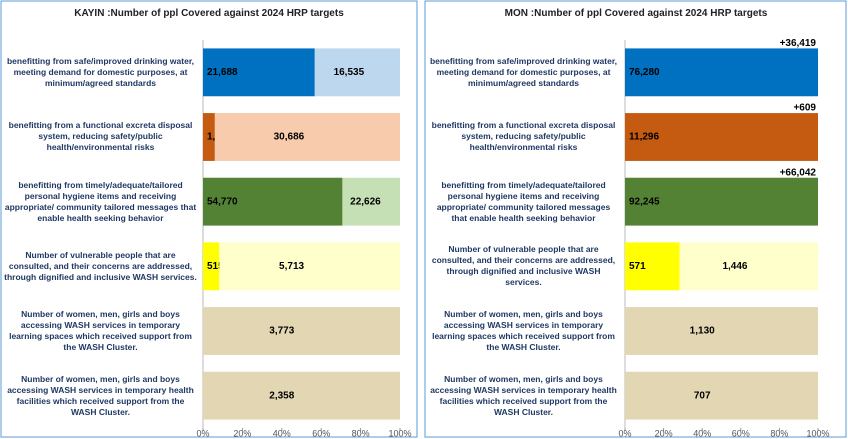 The image size is (848, 439). I want to click on value-label: 571, so click(637, 266).